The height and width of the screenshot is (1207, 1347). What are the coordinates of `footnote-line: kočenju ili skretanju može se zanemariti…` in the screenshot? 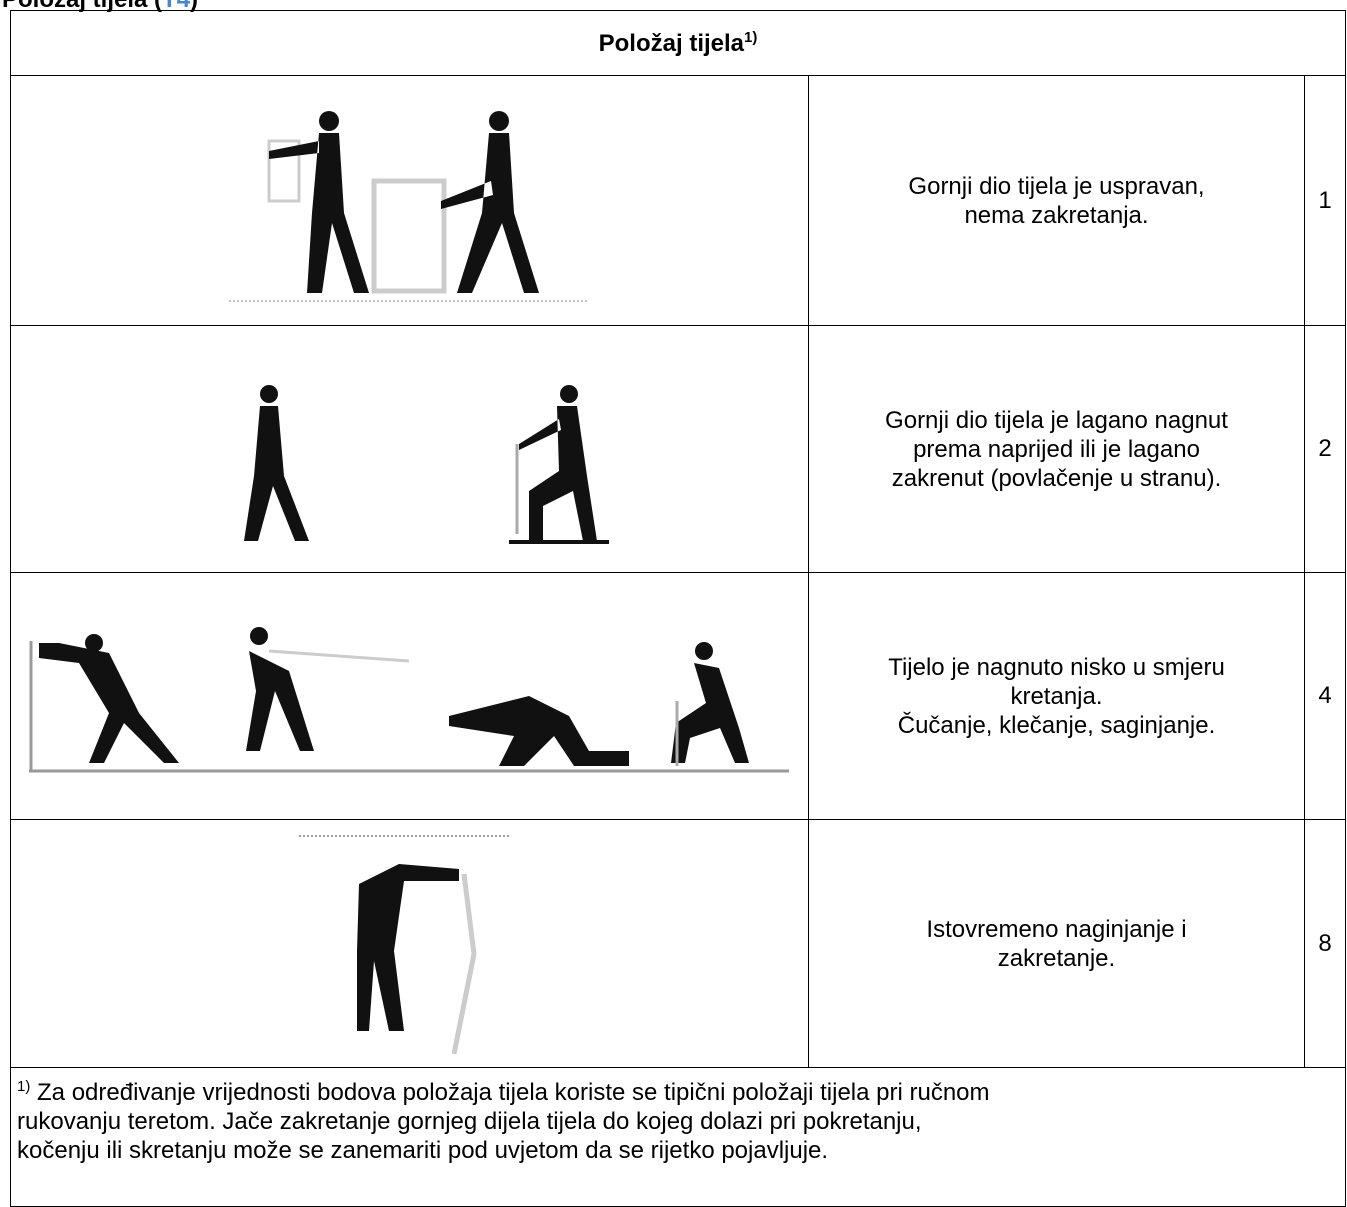 It's located at (423, 1150).